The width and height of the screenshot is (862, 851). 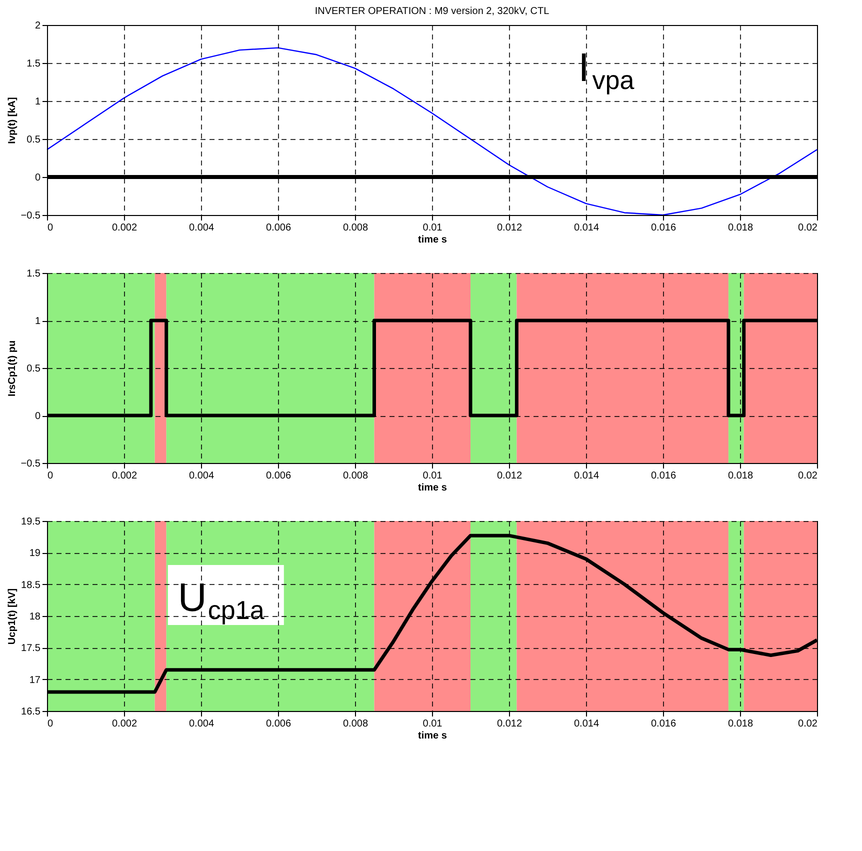 What do you see at coordinates (12, 368) in the screenshot?
I see `y-axis-title: IrsCp1(t) pu` at bounding box center [12, 368].